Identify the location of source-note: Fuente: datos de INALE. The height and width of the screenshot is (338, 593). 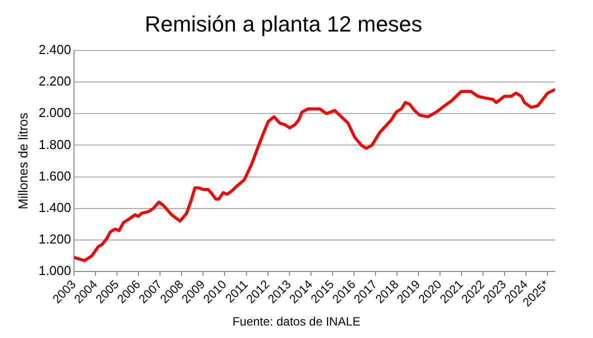
(296, 321).